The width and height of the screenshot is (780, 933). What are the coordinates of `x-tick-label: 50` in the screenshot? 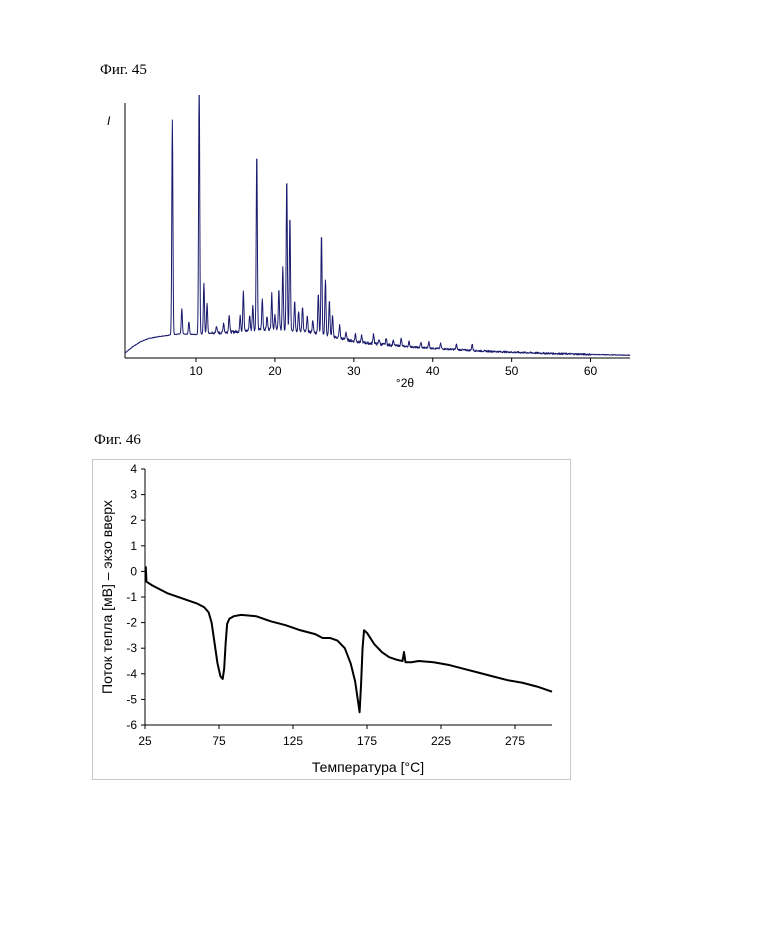 It's located at (512, 371).